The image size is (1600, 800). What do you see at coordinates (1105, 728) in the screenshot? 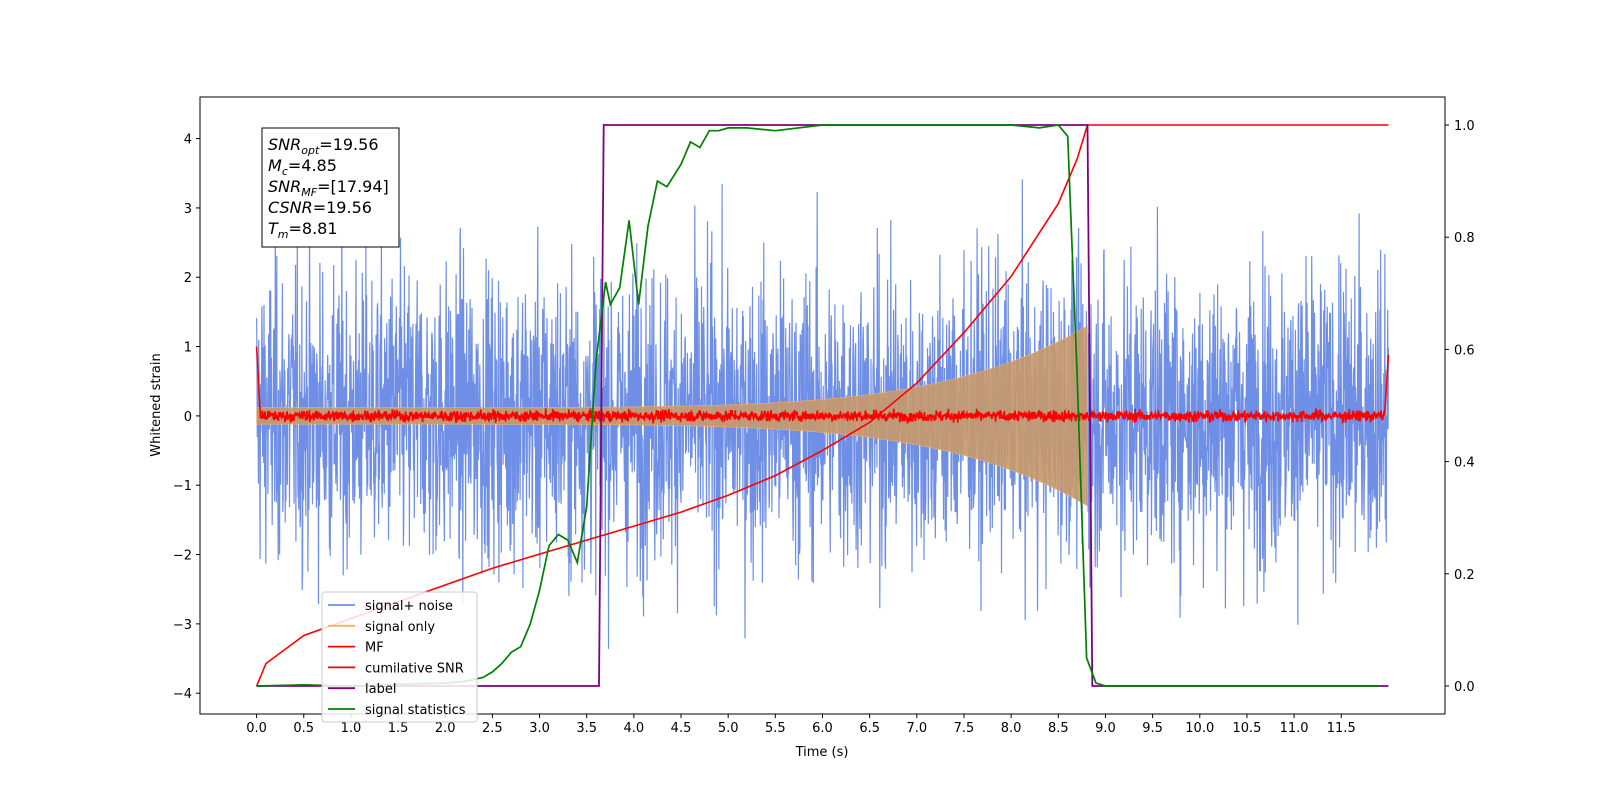
I see `x-tick-label: 9.0` at bounding box center [1105, 728].